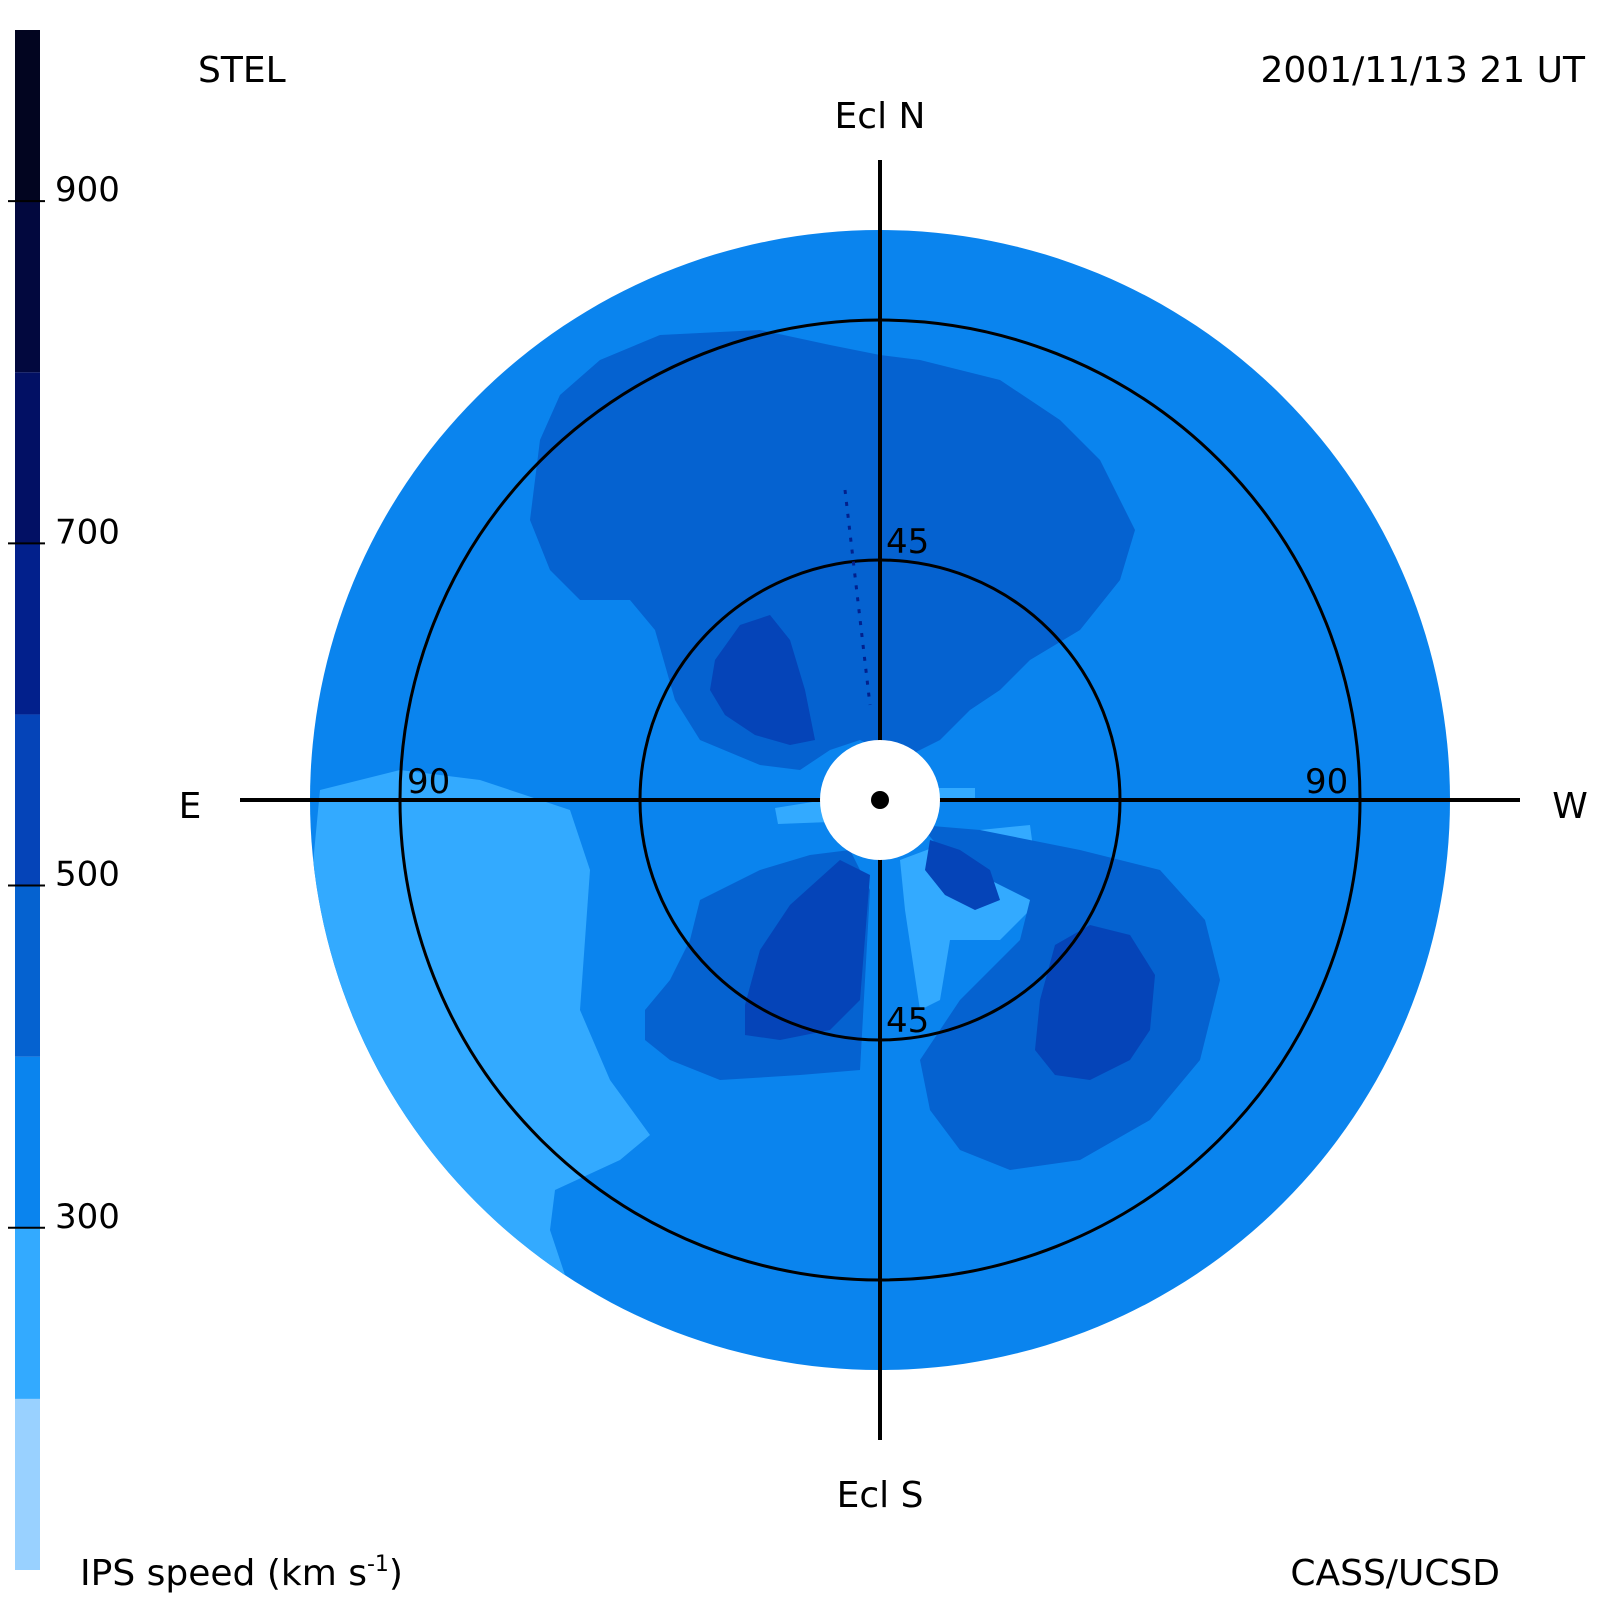  I want to click on timestamp-label: 2001/11/13 21 UT, so click(1423, 70).